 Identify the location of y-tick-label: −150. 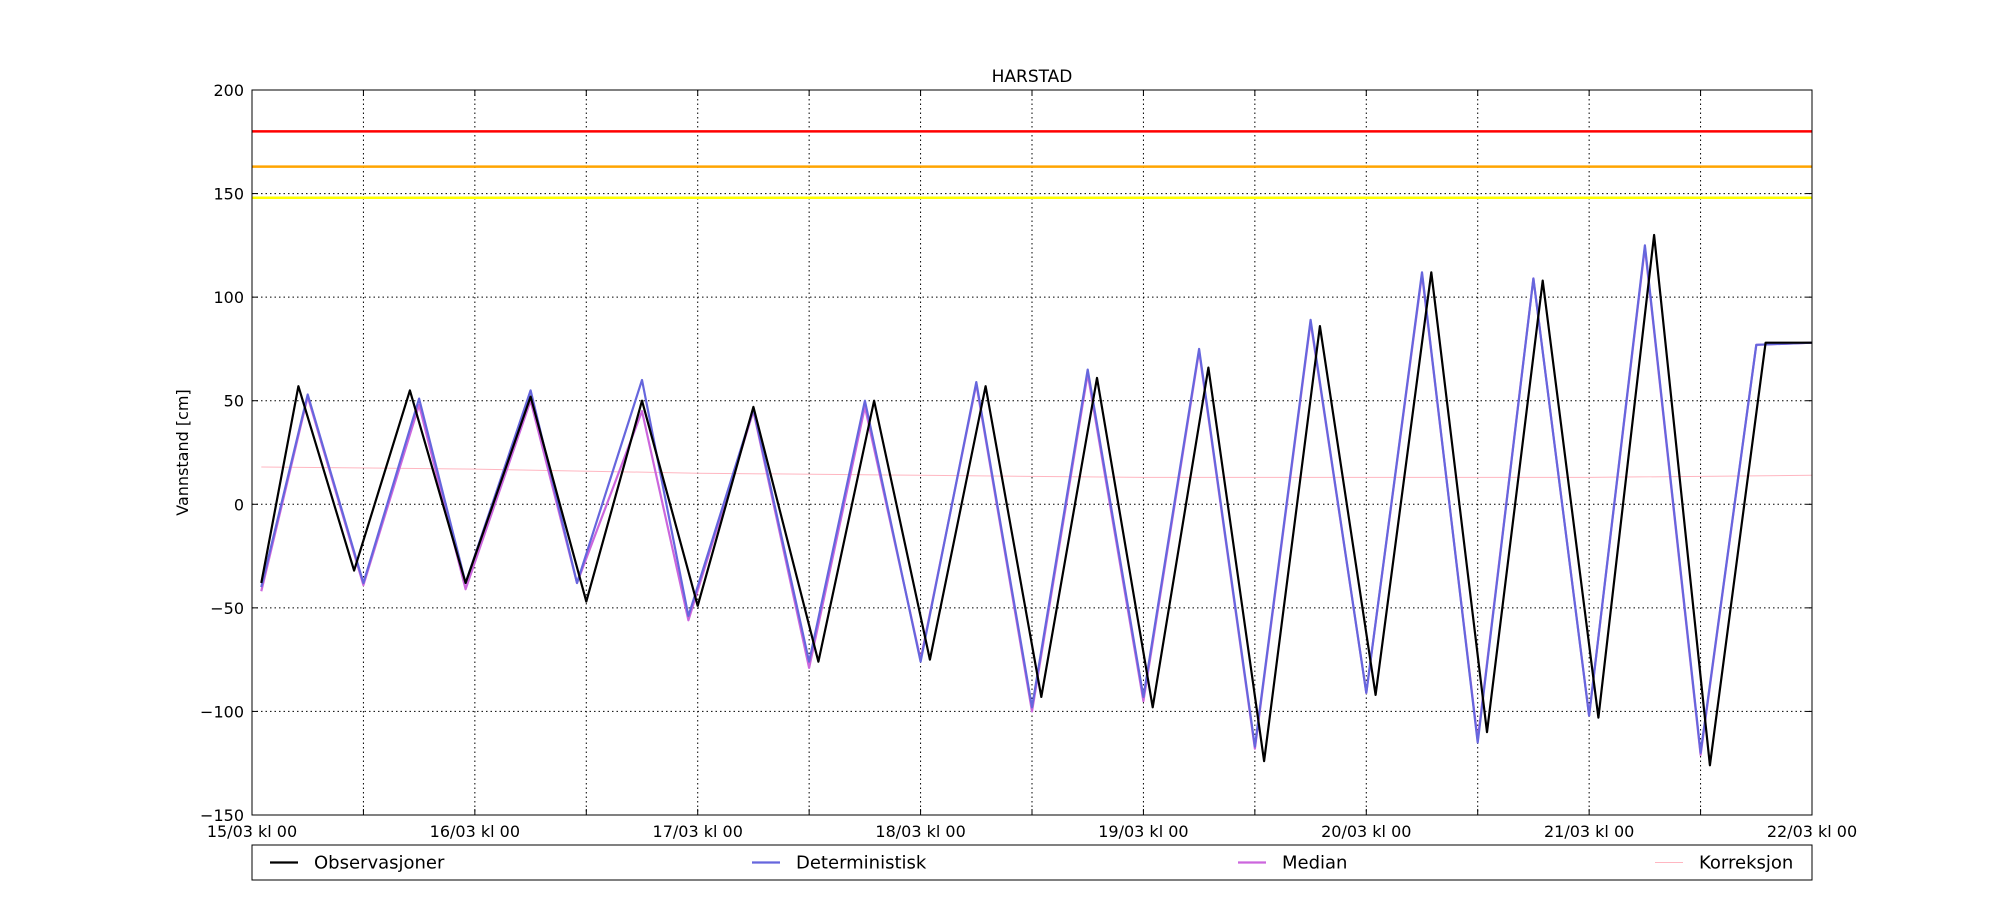
(222, 815).